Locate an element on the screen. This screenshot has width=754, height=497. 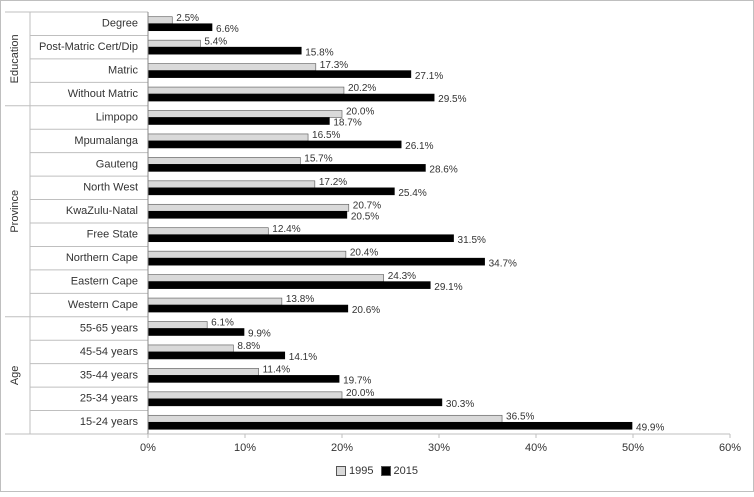
legend-swatch-2015 is located at coordinates (385, 471).